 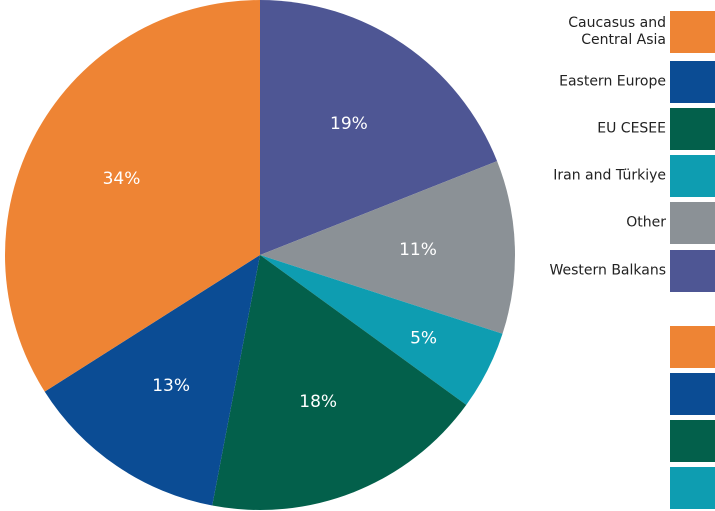 What do you see at coordinates (631, 128) in the screenshot?
I see `legend-label: EU CESEE` at bounding box center [631, 128].